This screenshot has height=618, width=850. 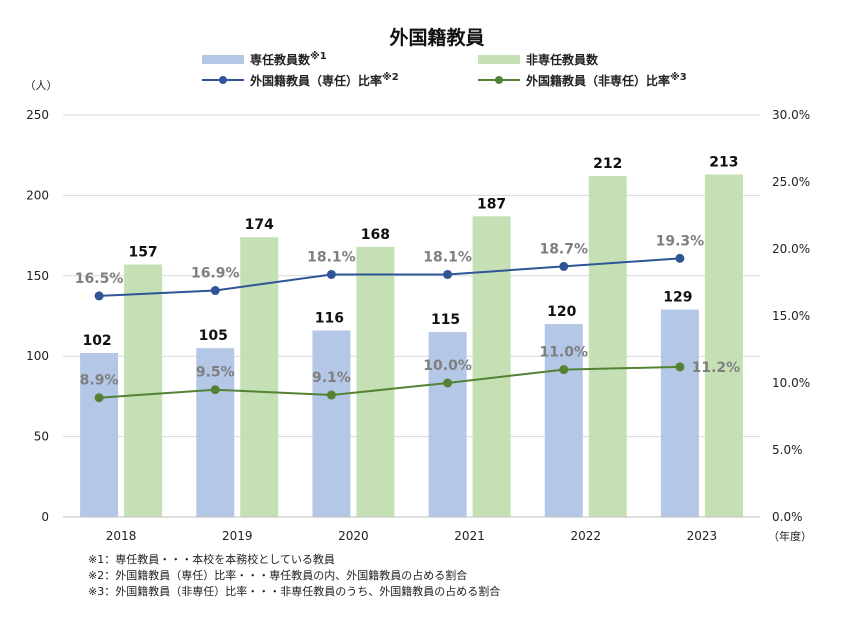 What do you see at coordinates (99, 296) in the screenshot?
I see `point-fulltime-ratio-2018` at bounding box center [99, 296].